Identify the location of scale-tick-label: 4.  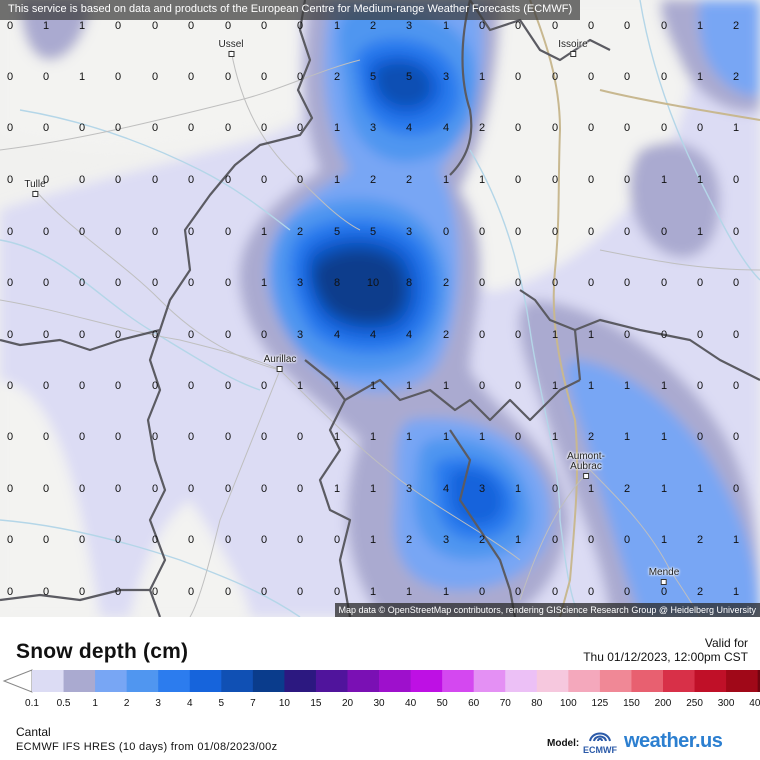
(189, 703).